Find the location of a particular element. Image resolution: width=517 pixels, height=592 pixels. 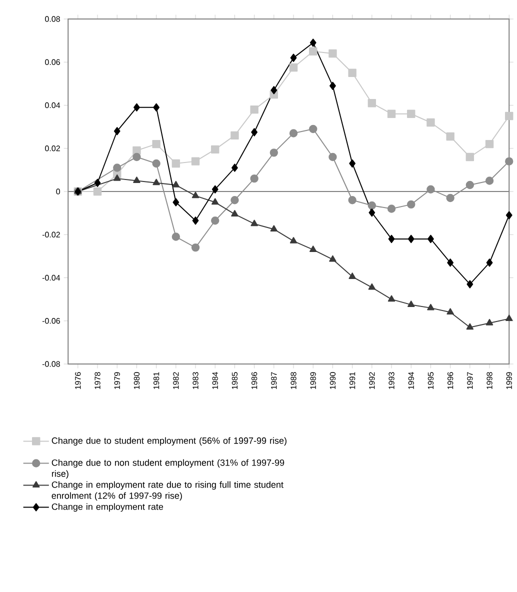

x-tick-label: 1995 is located at coordinates (431, 380).